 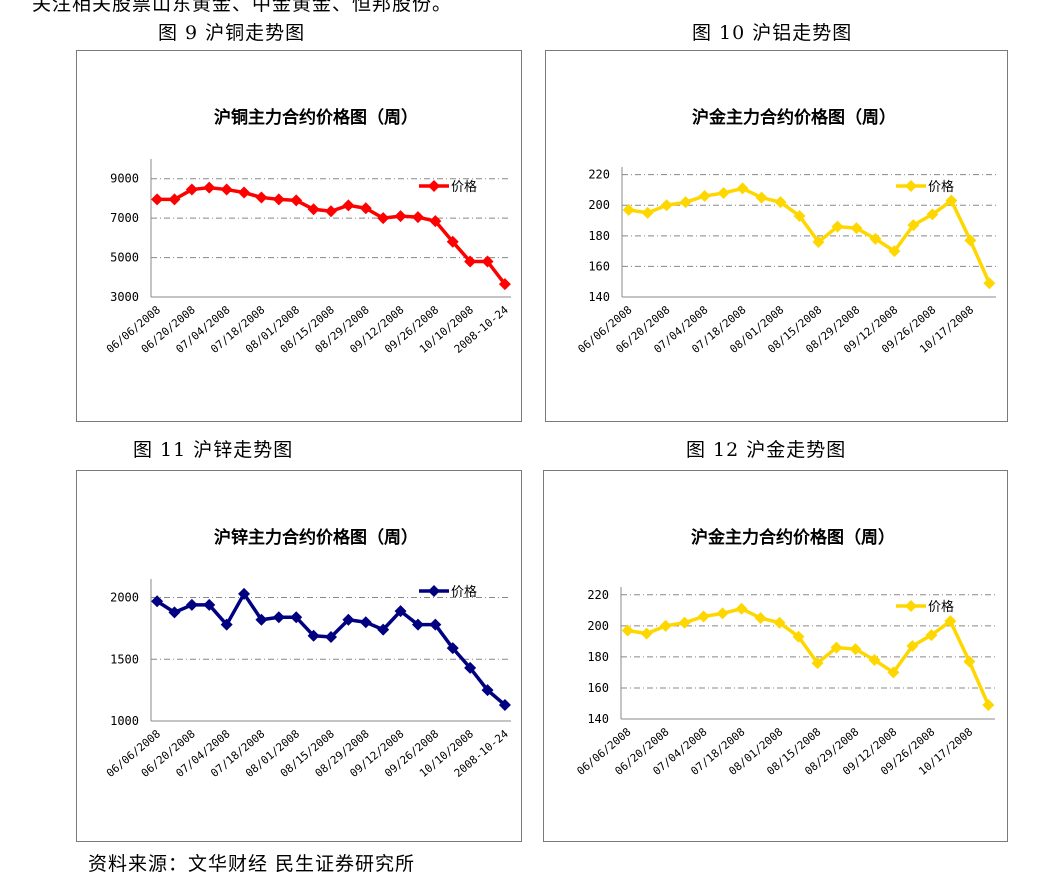 What do you see at coordinates (772, 33) in the screenshot?
I see `figure-10-caption: 图 10 沪铝走势图` at bounding box center [772, 33].